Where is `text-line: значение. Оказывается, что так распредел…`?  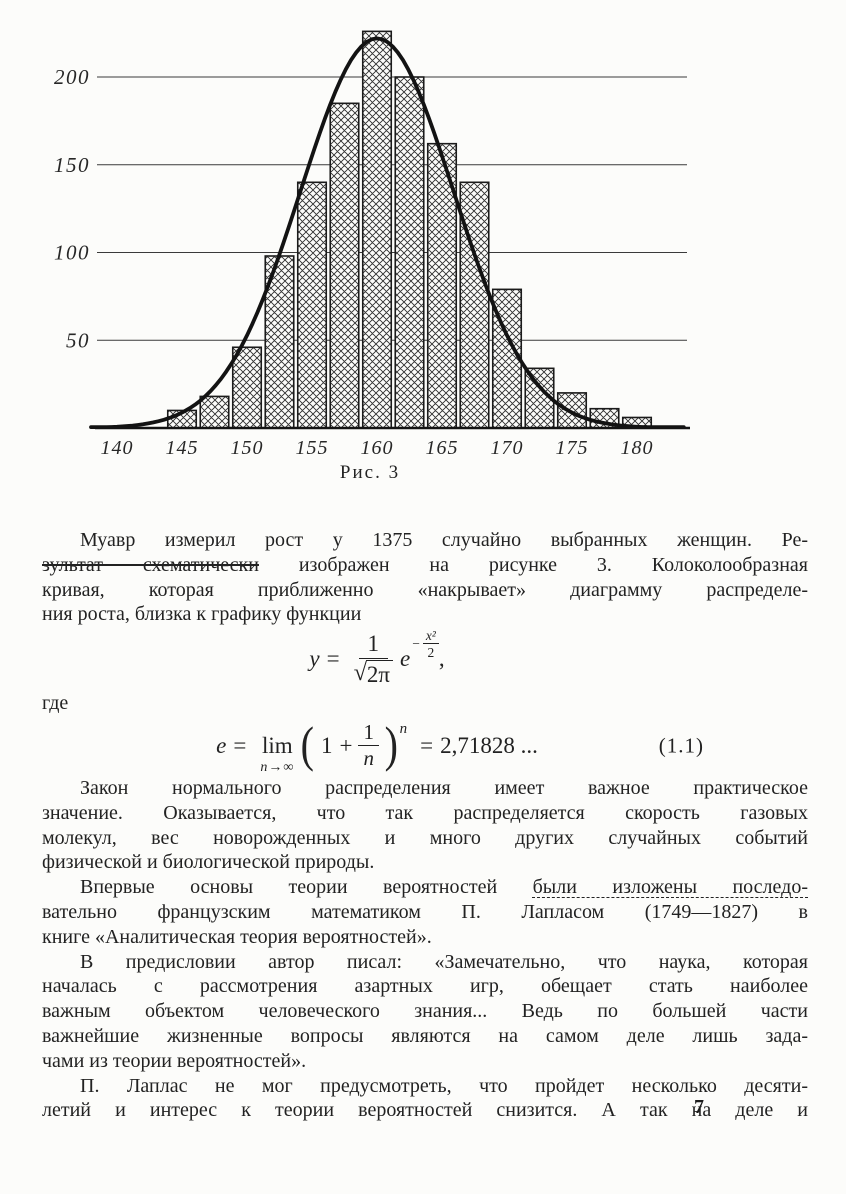 text-line: значение. Оказывается, что так распредел… is located at coordinates (425, 813).